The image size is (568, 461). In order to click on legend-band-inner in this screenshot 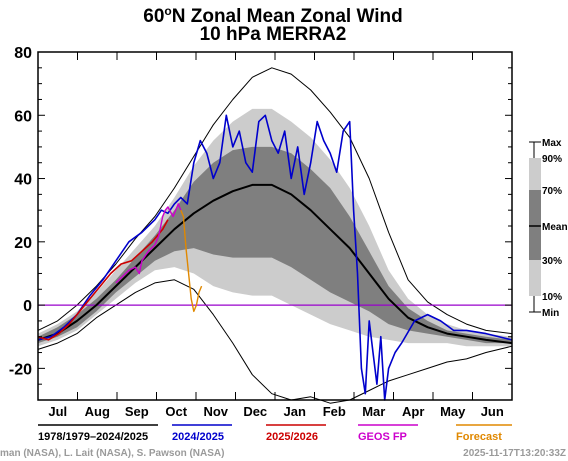, I will do `click(535, 225)`.